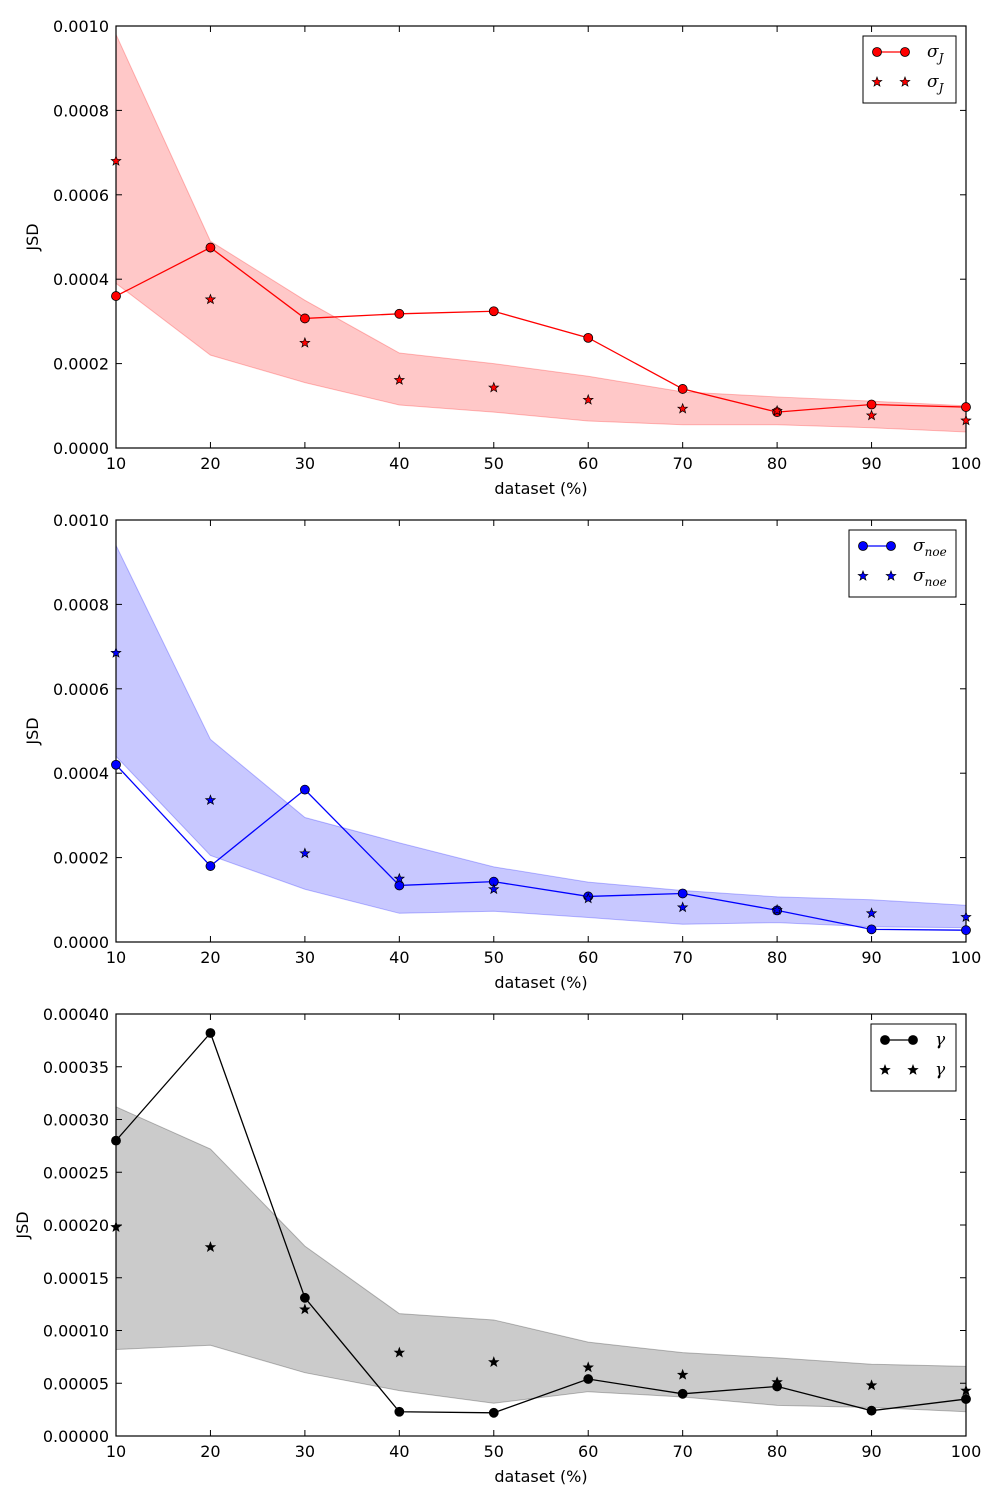  Describe the element at coordinates (76, 1436) in the screenshot. I see `y-tick-label: 0.00000` at that location.